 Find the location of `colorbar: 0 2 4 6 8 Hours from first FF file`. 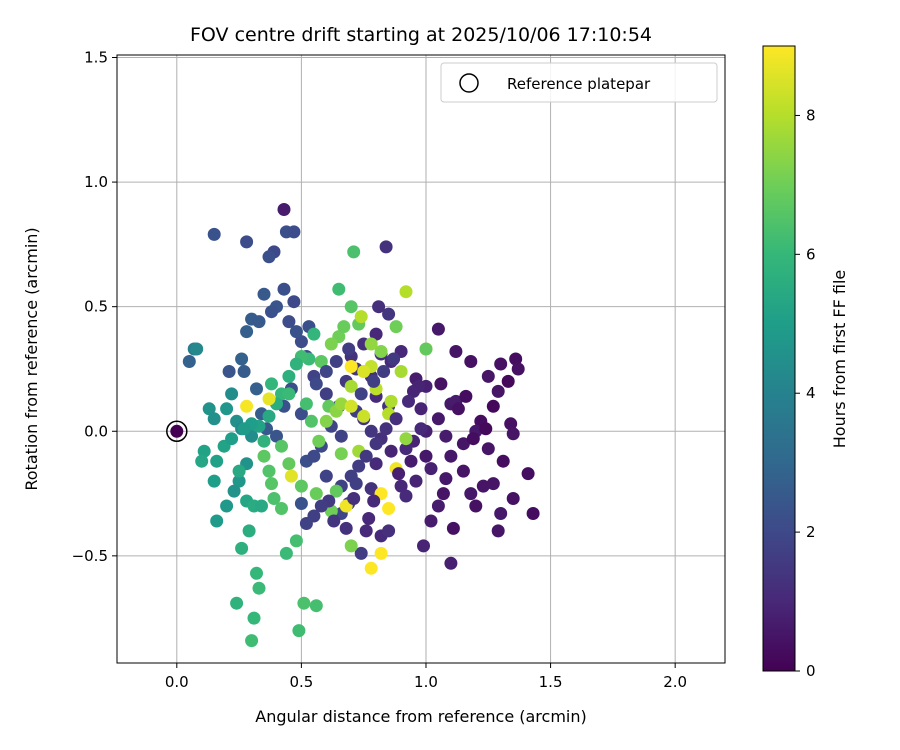

colorbar: 0 2 4 6 8 Hours from first FF file is located at coordinates (805, 362).